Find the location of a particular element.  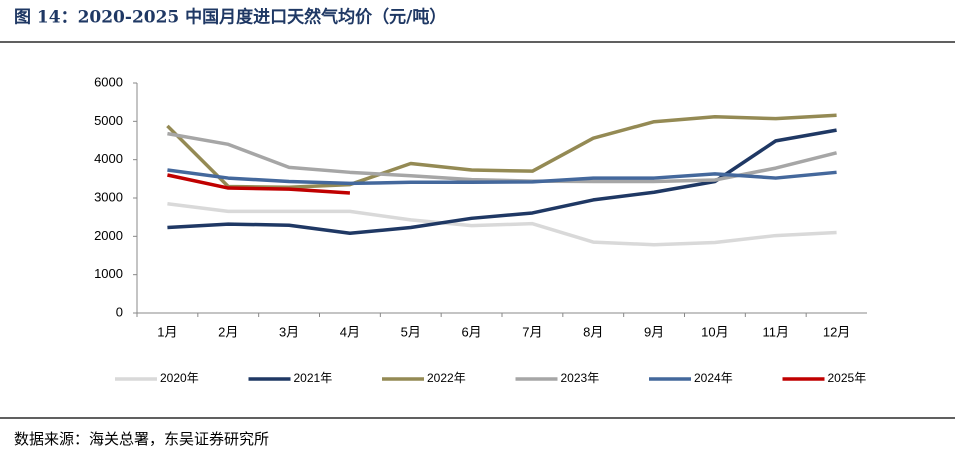

legend-label: 2023年 is located at coordinates (580, 378).